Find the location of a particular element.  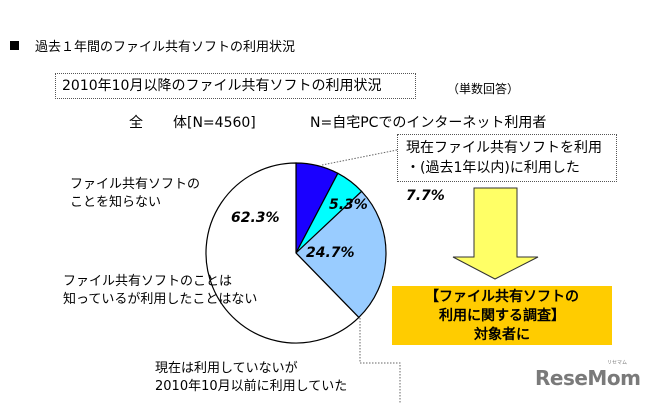

pie-slice-aware-nonusers is located at coordinates (341, 254).